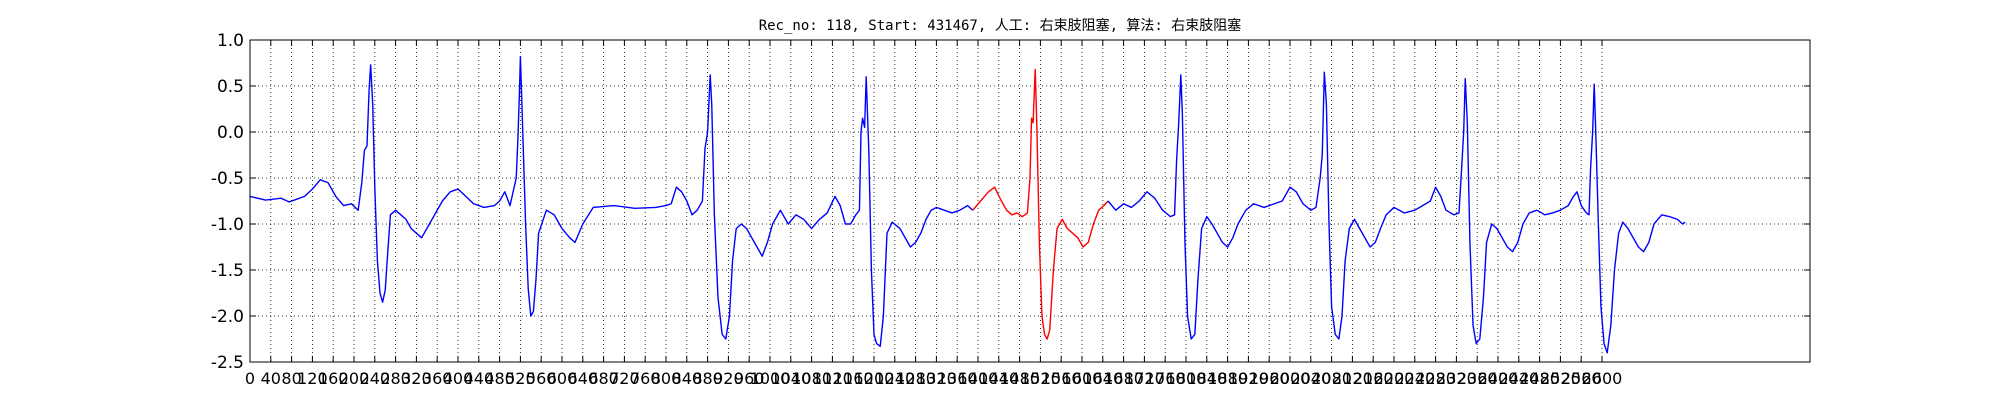 The image size is (2000, 400). What do you see at coordinates (499, 378) in the screenshot?
I see `x-tick-label: 480` at bounding box center [499, 378].